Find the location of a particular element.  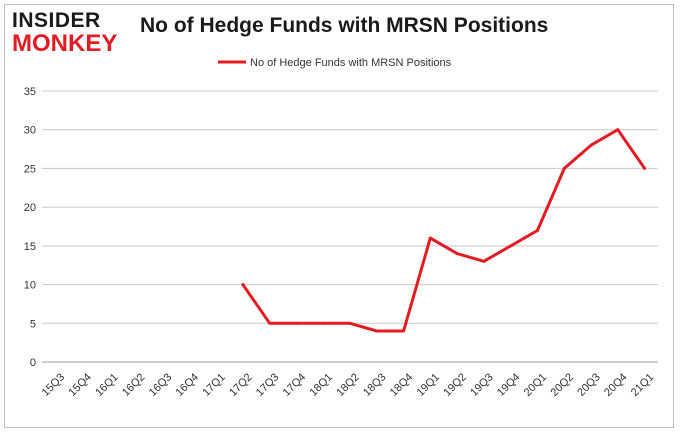

legend-label: No of Hedge Funds with MRSN Positions is located at coordinates (351, 63).